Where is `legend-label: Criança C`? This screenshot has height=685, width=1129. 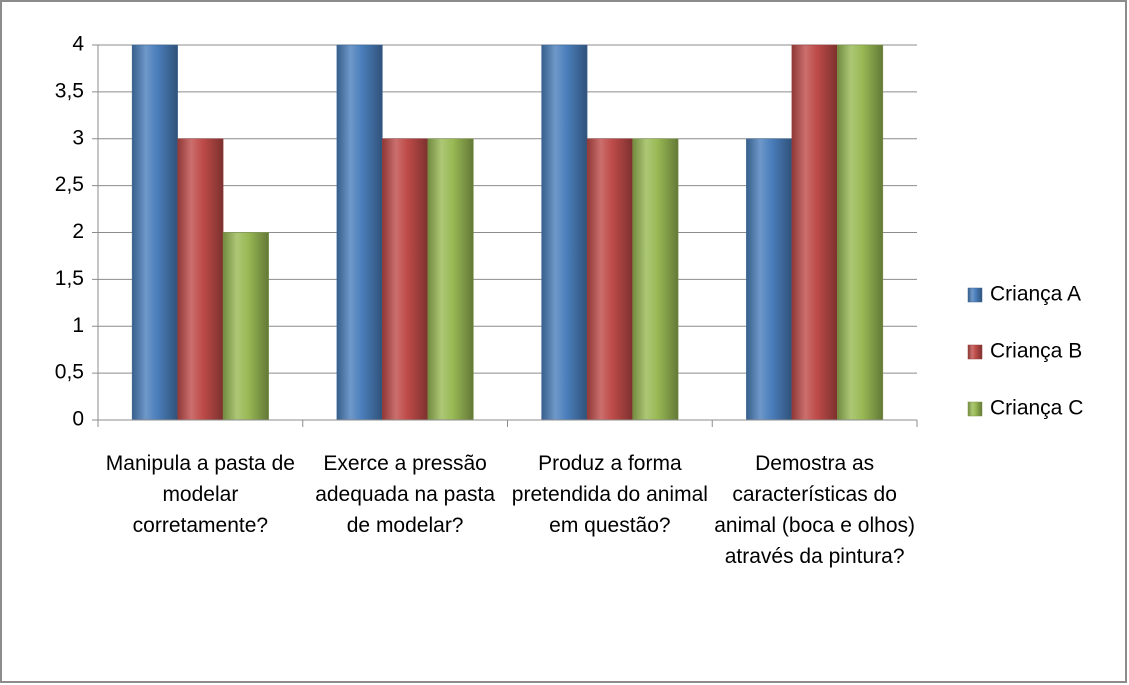
legend-label: Criança C is located at coordinates (1036, 408).